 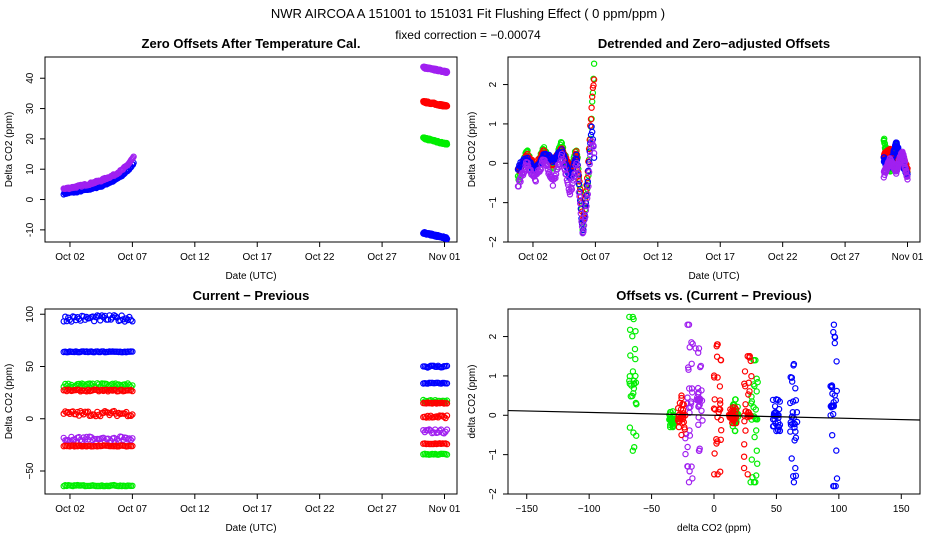 I want to click on x-axis-label: delta CO2 (ppm), so click(x=714, y=528).